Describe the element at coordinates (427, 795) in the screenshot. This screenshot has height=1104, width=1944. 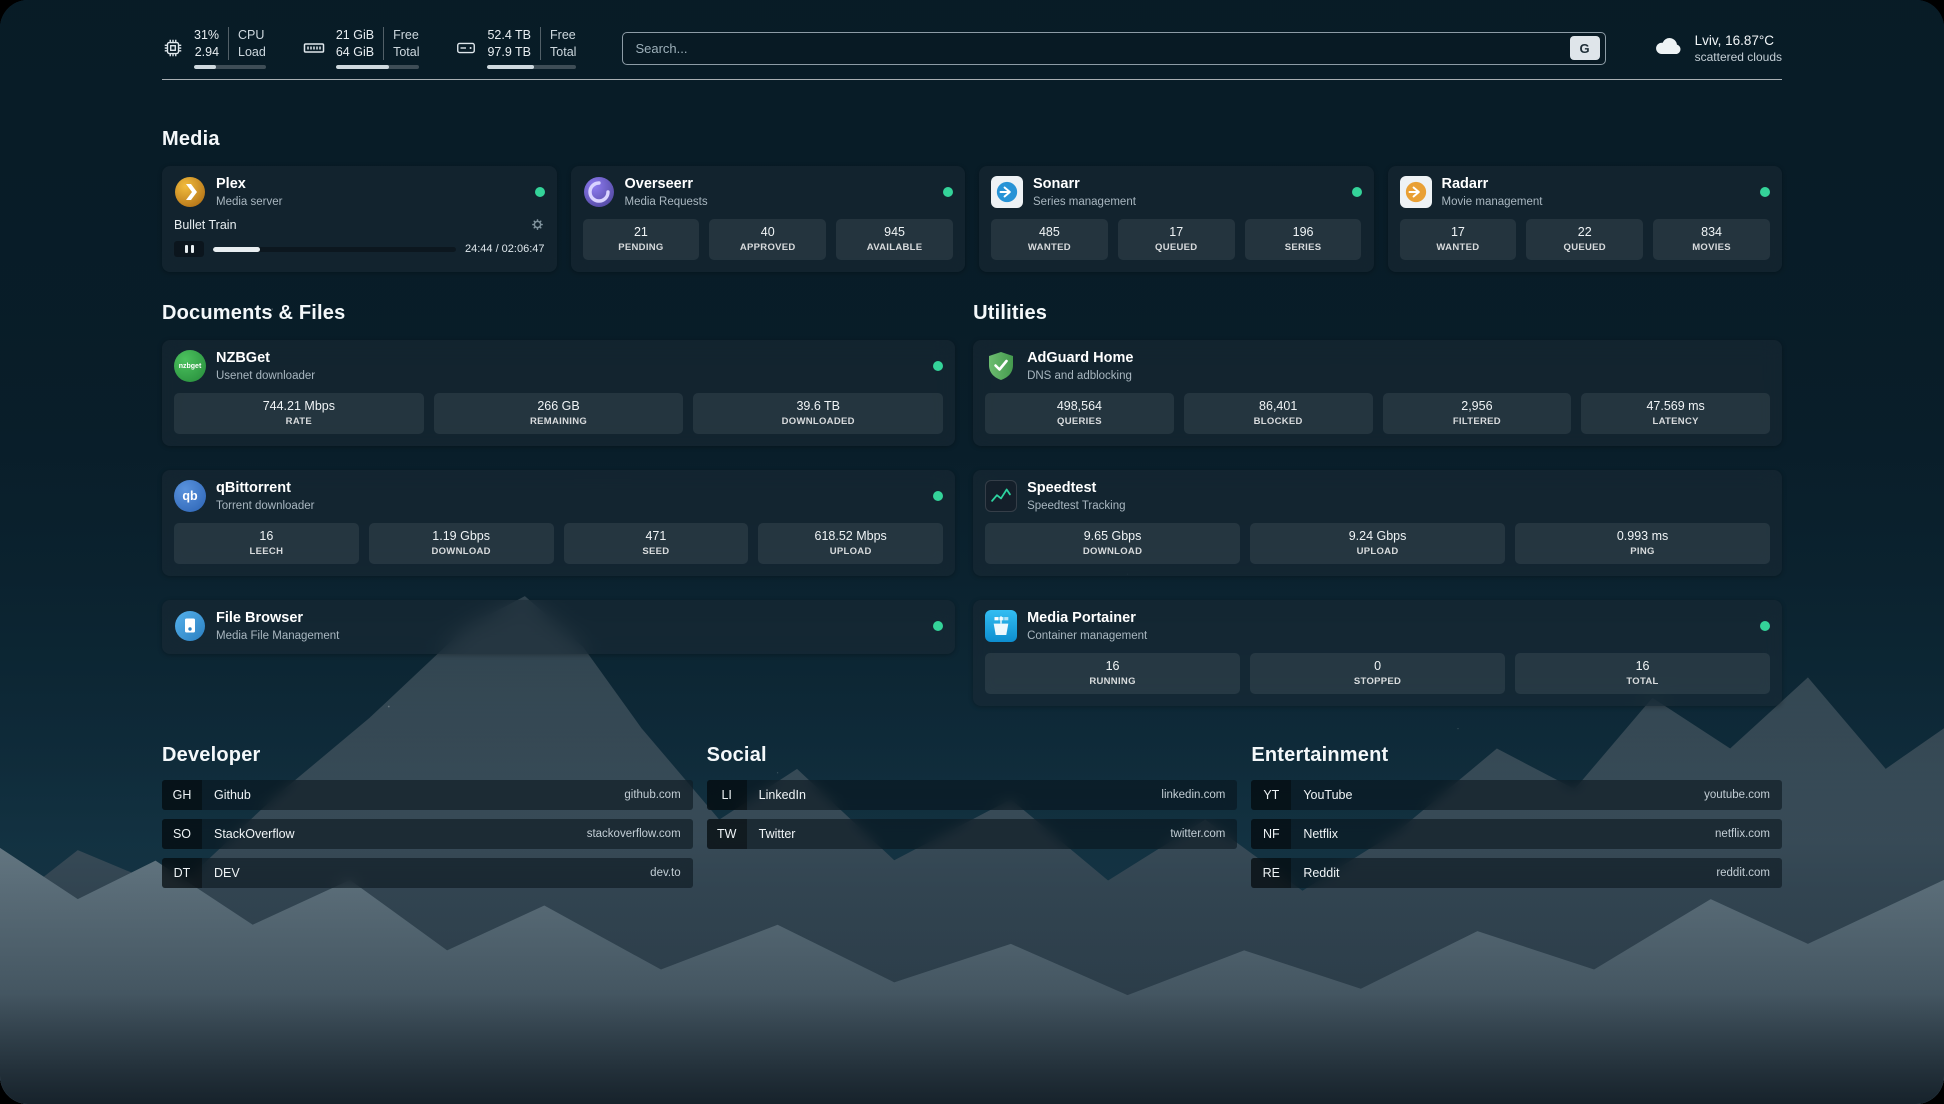
I see `bookmark-github: GH Github github.com` at that location.